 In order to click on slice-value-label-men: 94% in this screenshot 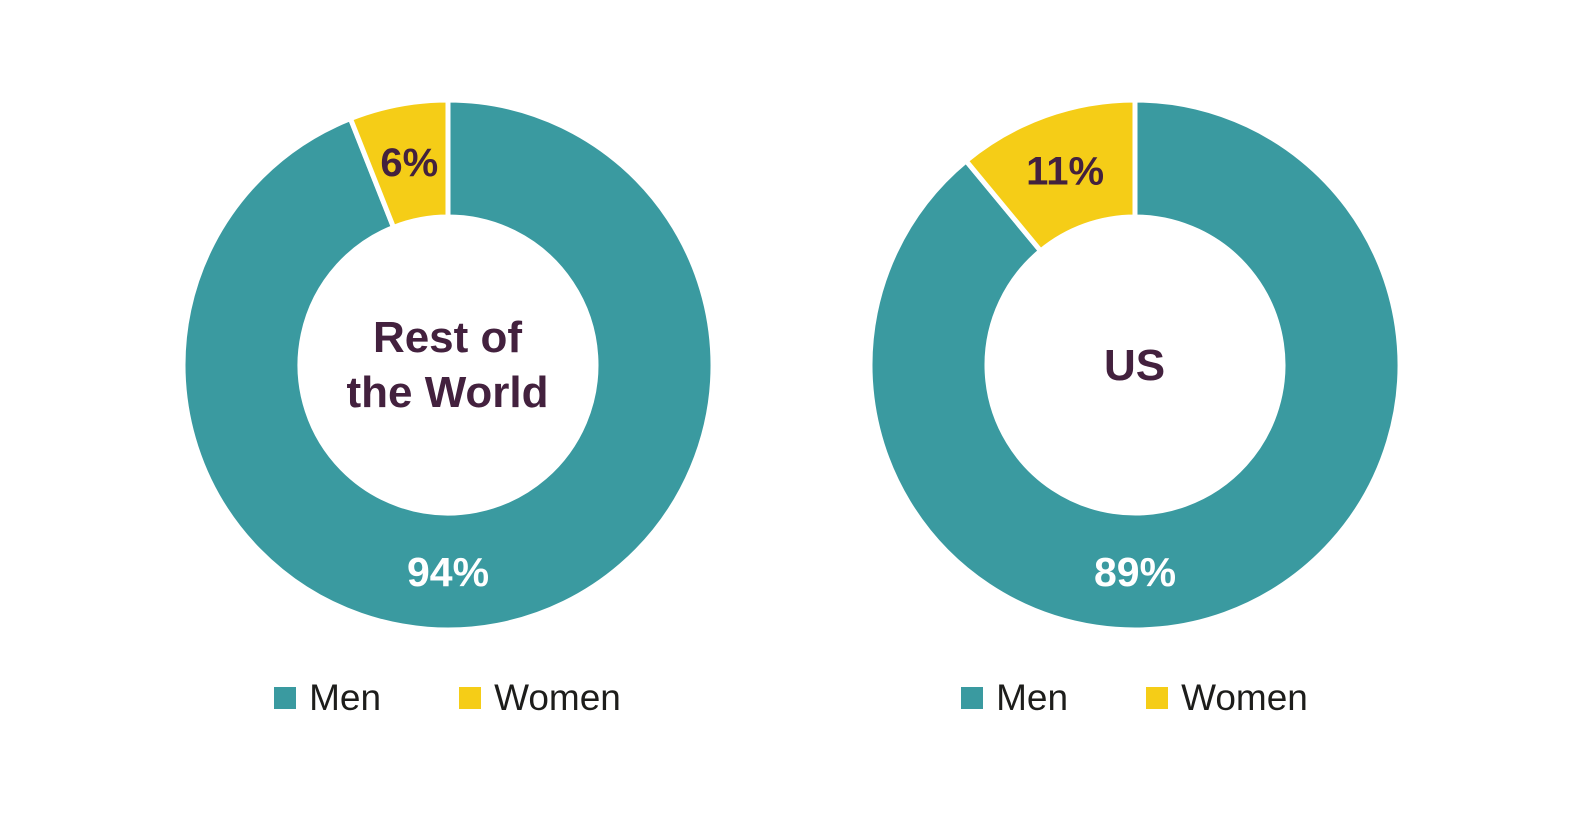, I will do `click(447, 572)`.